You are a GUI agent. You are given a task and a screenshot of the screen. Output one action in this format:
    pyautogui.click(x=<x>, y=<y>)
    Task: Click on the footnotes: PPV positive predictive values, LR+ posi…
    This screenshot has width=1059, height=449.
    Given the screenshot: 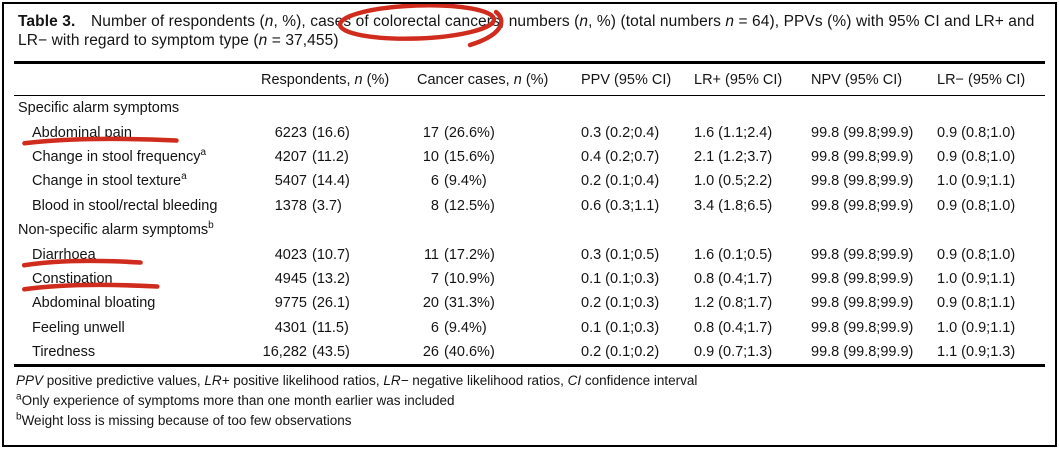 What is the action you would take?
    pyautogui.click(x=529, y=399)
    